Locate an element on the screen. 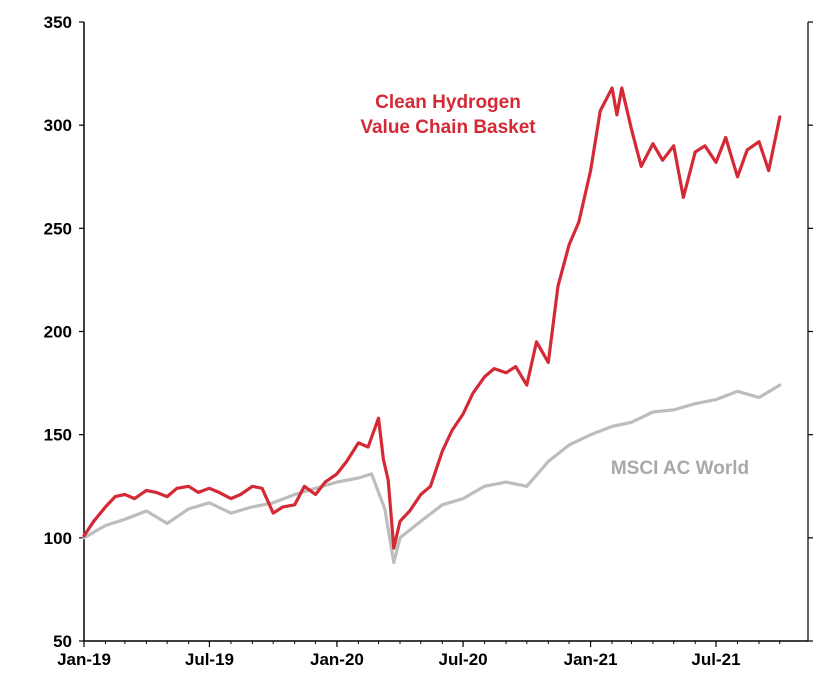 The image size is (840, 683). x-tick-label: Jul-21 is located at coordinates (715, 659).